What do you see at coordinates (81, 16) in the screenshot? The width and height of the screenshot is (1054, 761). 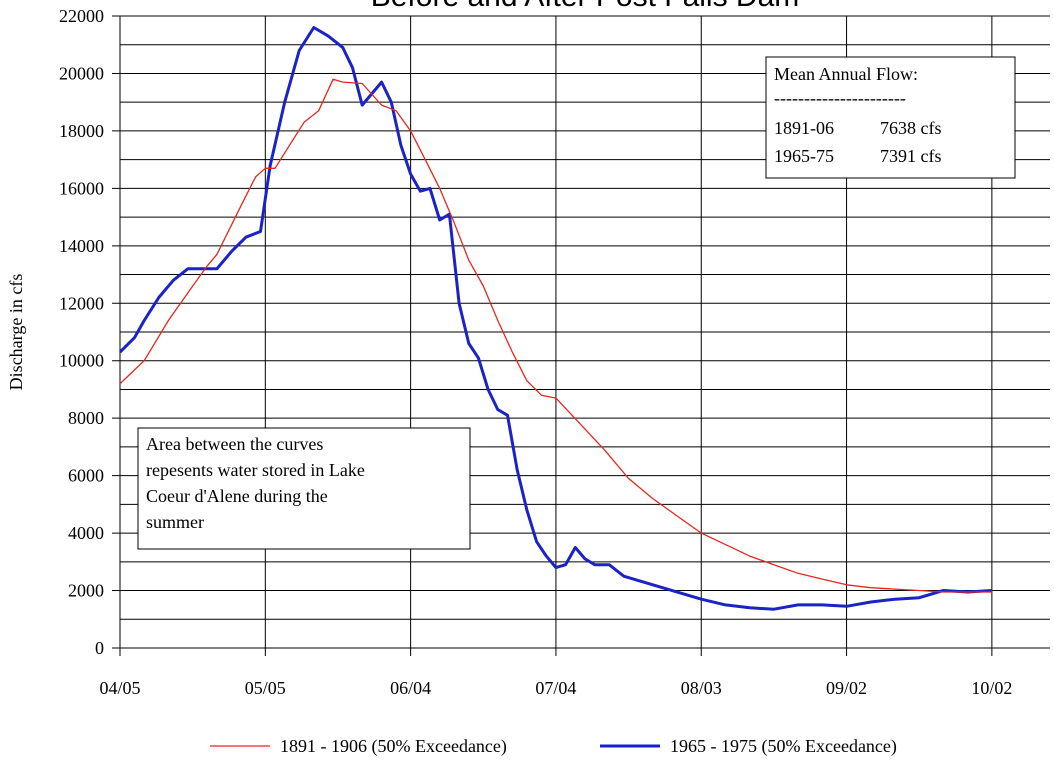 I see `y-tick-label: 22000` at bounding box center [81, 16].